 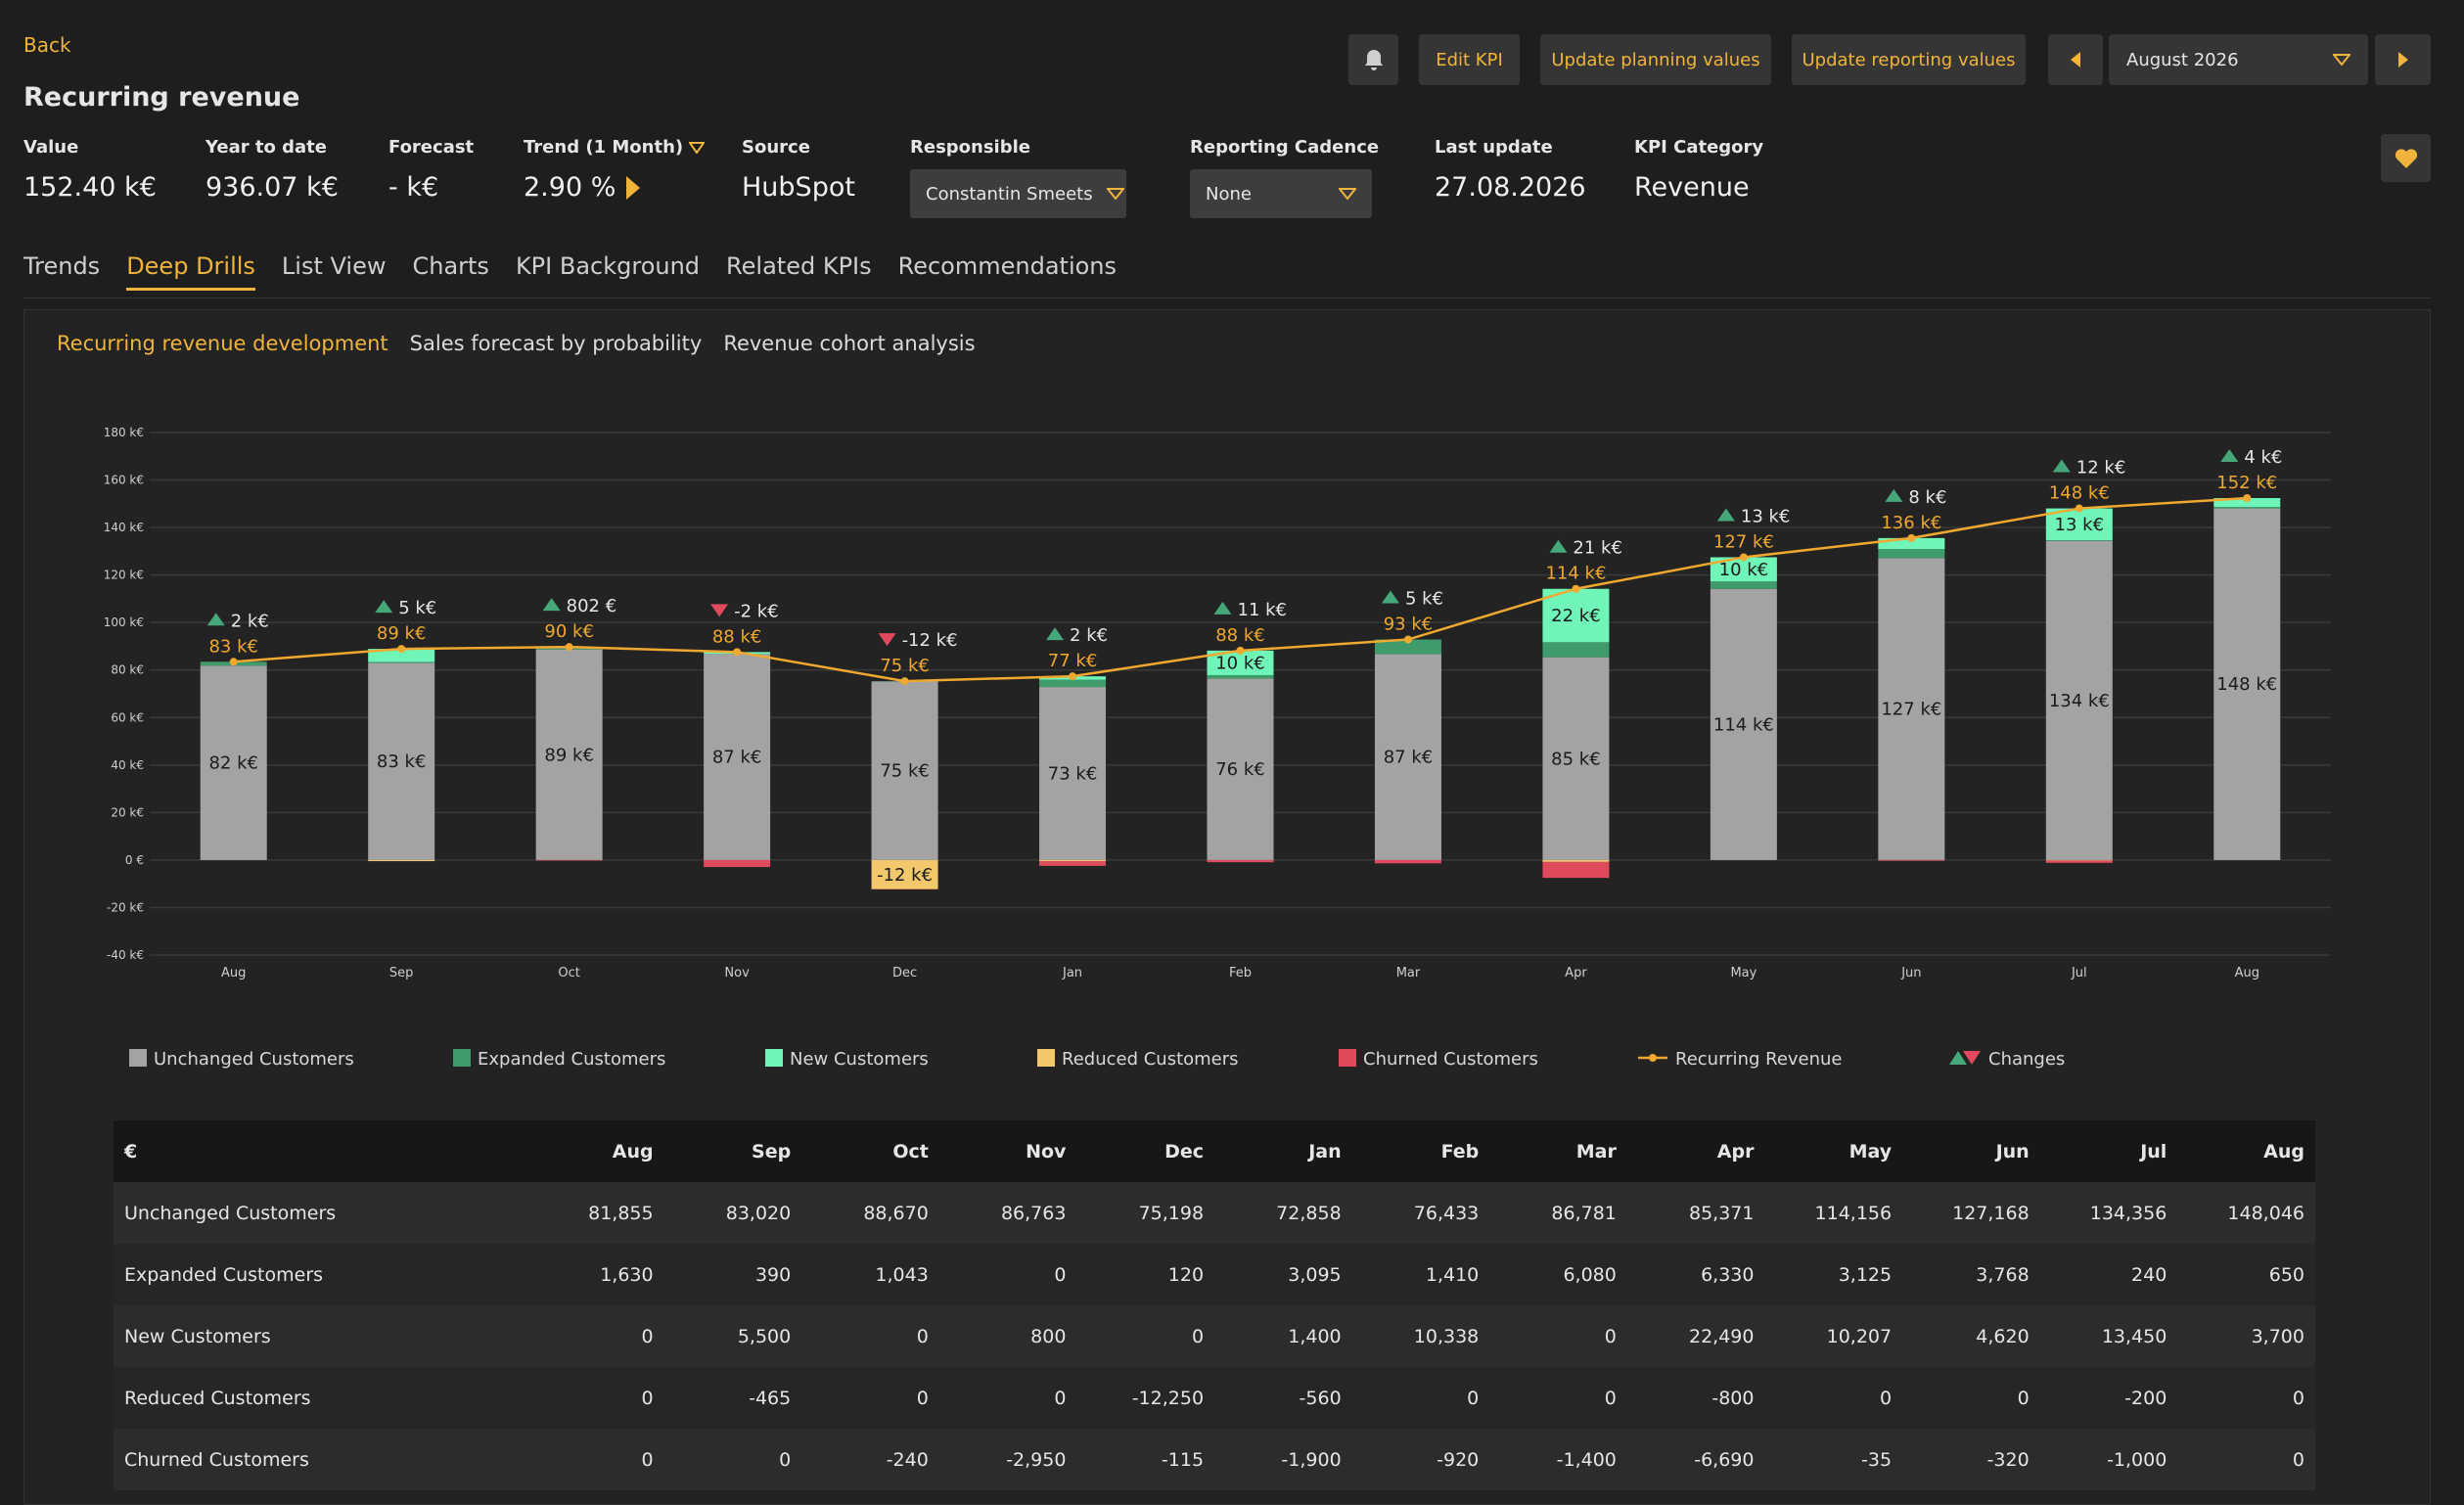 What do you see at coordinates (1240, 769) in the screenshot?
I see `data-label: 76 k€` at bounding box center [1240, 769].